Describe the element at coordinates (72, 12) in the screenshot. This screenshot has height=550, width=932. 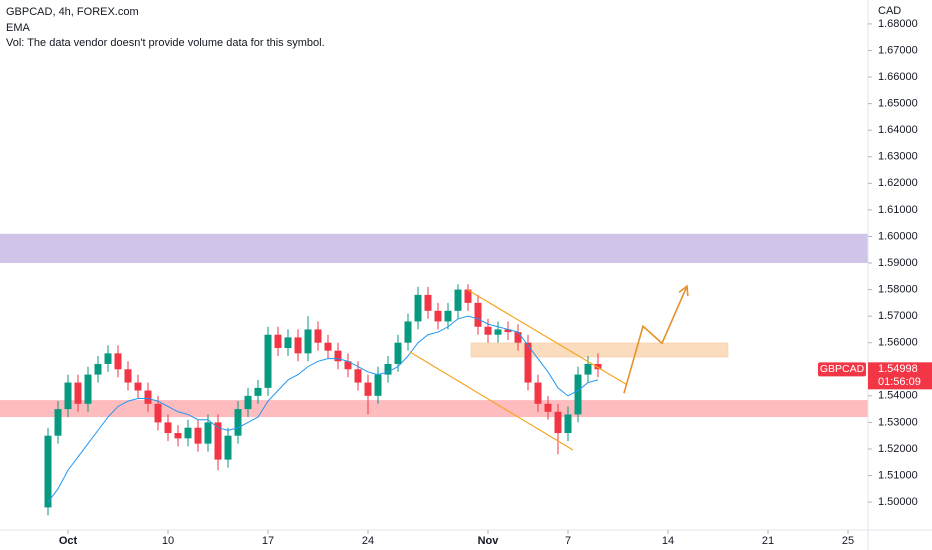
I see `chart-title: GBPCAD, 4h, FOREX.com` at that location.